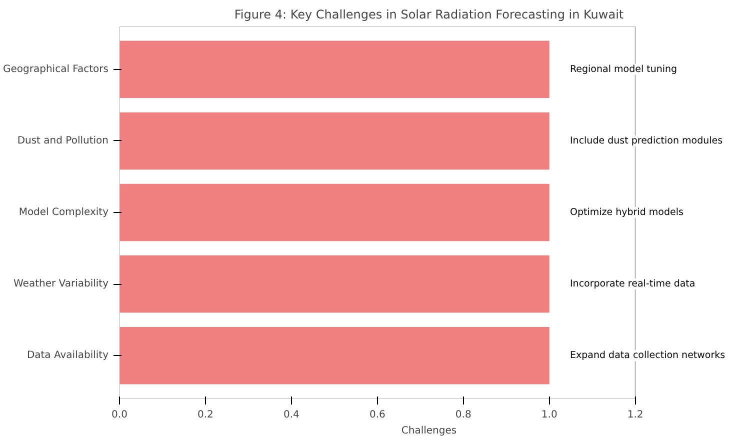  I want to click on y-tick-label: Weather Variability, so click(61, 284).